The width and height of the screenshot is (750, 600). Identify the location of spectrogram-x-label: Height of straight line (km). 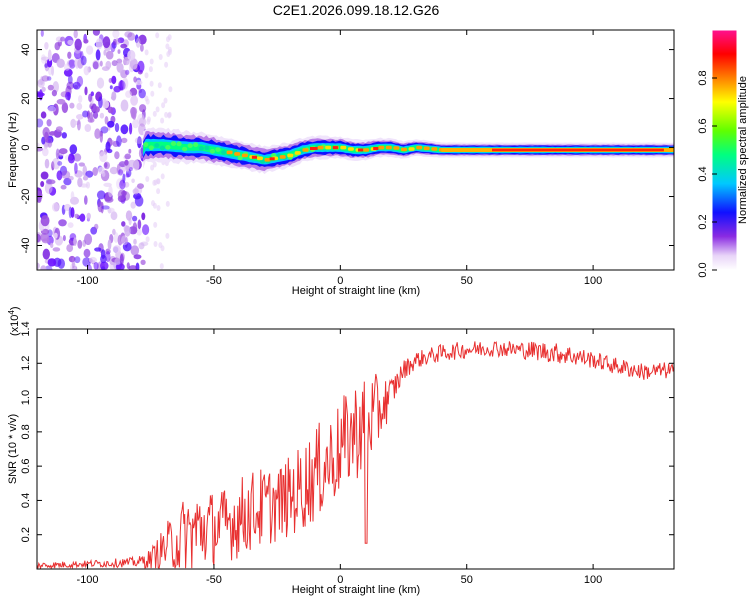
(356, 291).